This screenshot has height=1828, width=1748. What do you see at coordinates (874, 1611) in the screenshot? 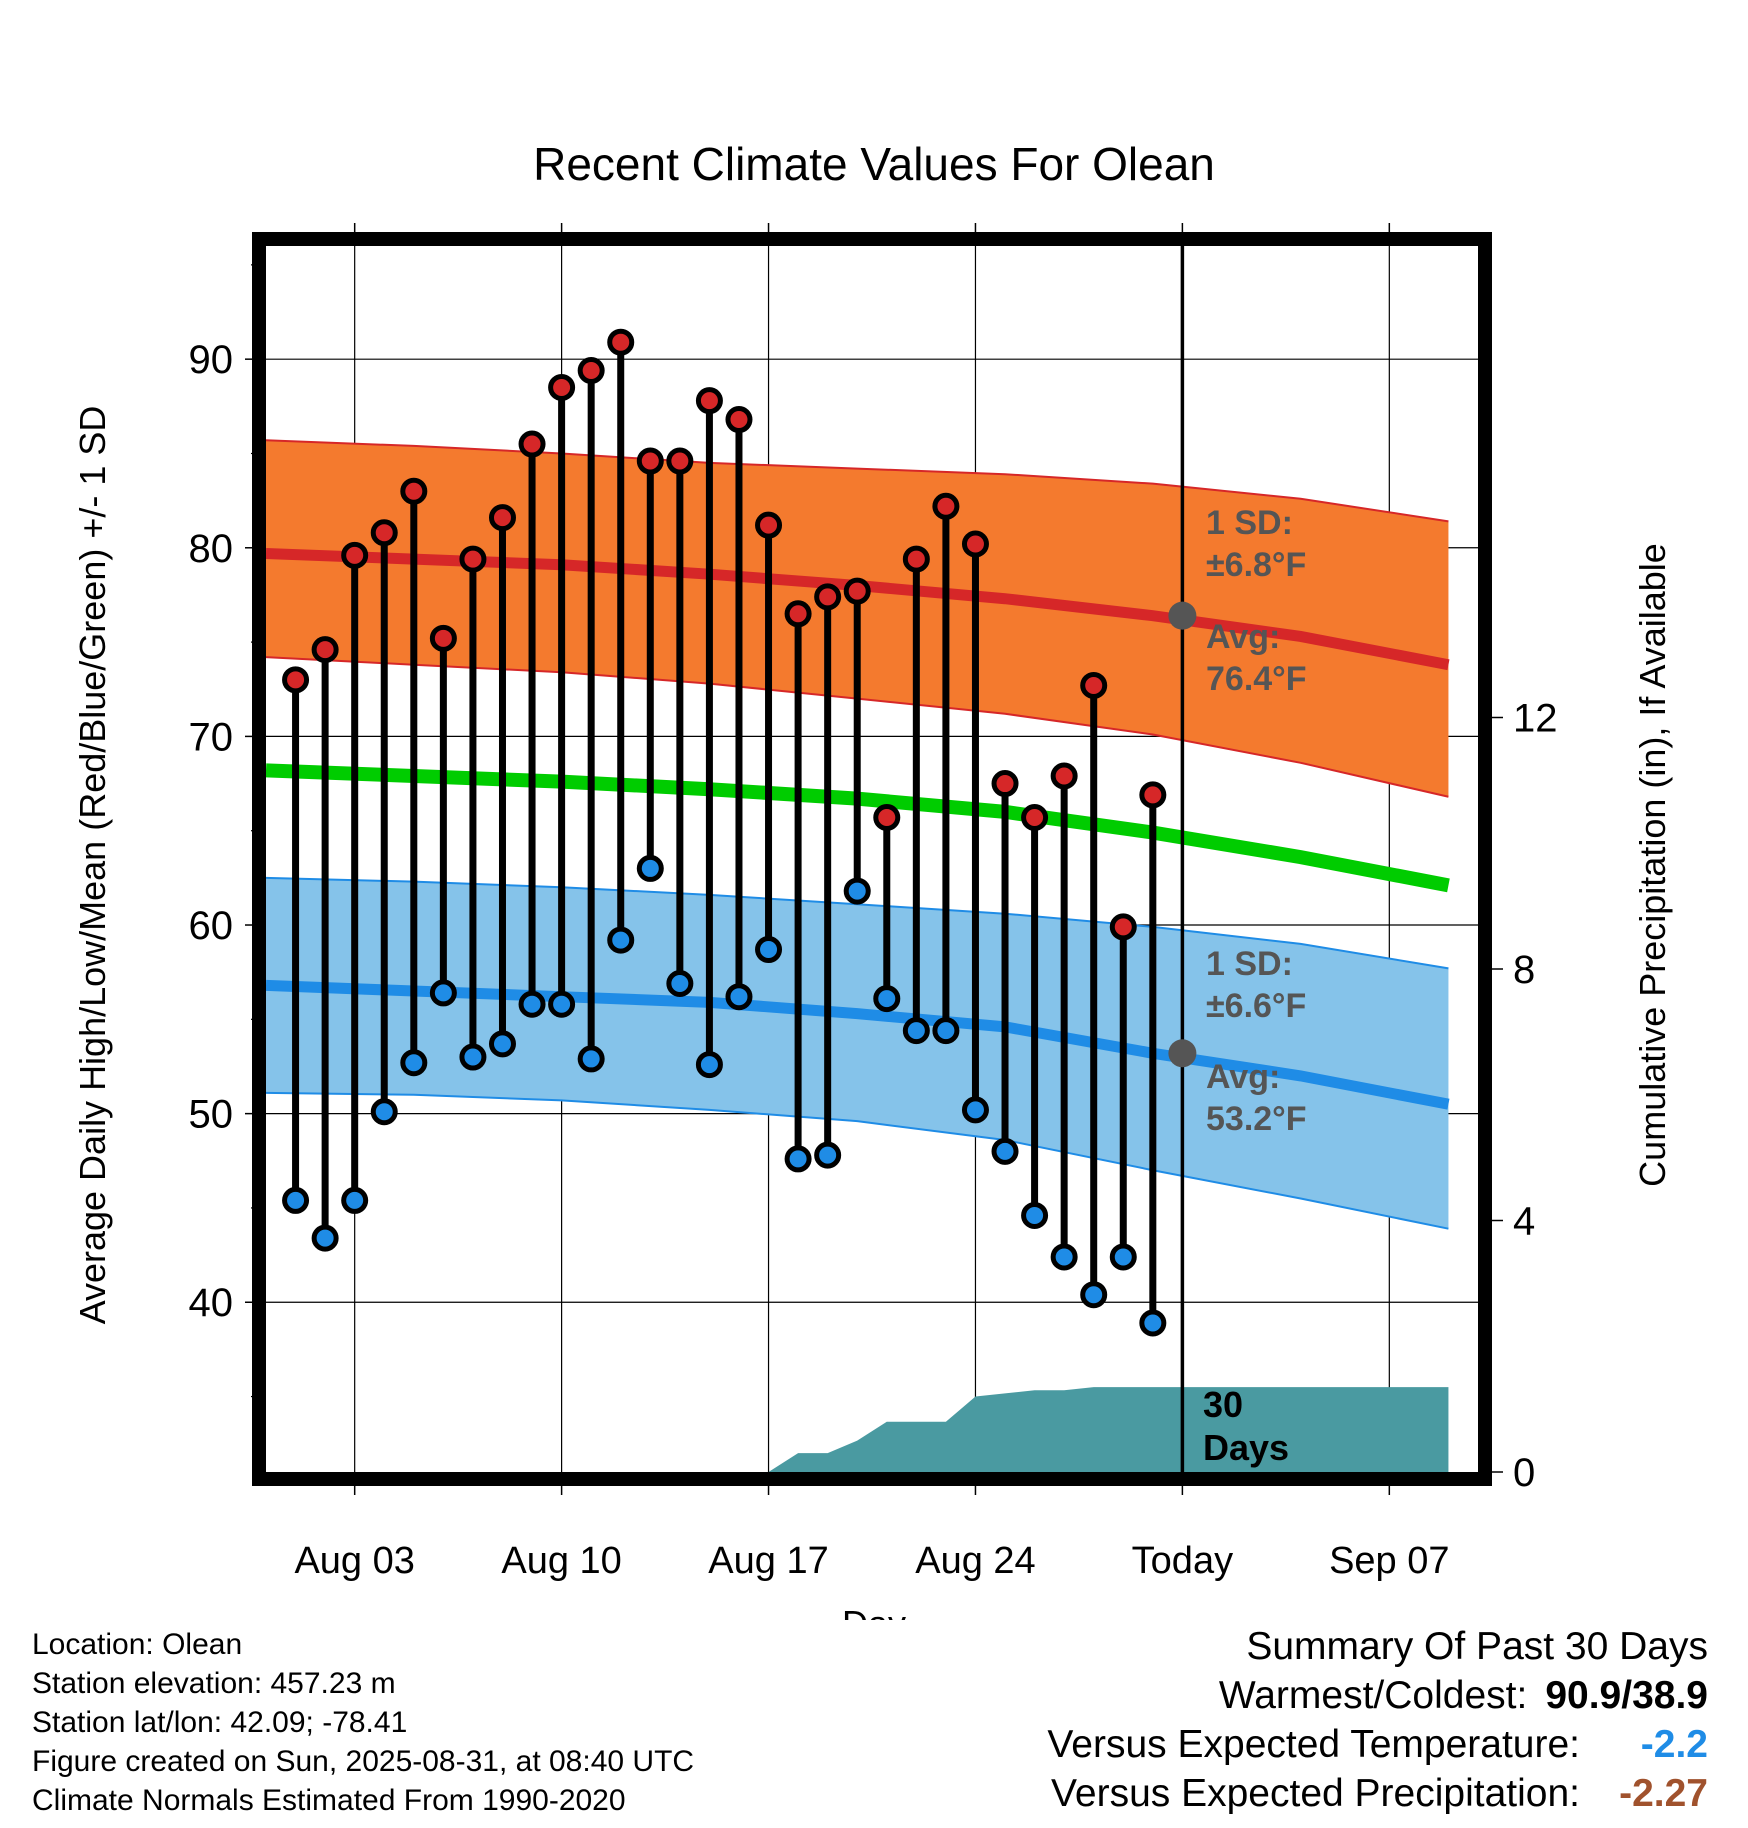
I see `x-axis-label: Day` at bounding box center [874, 1611].